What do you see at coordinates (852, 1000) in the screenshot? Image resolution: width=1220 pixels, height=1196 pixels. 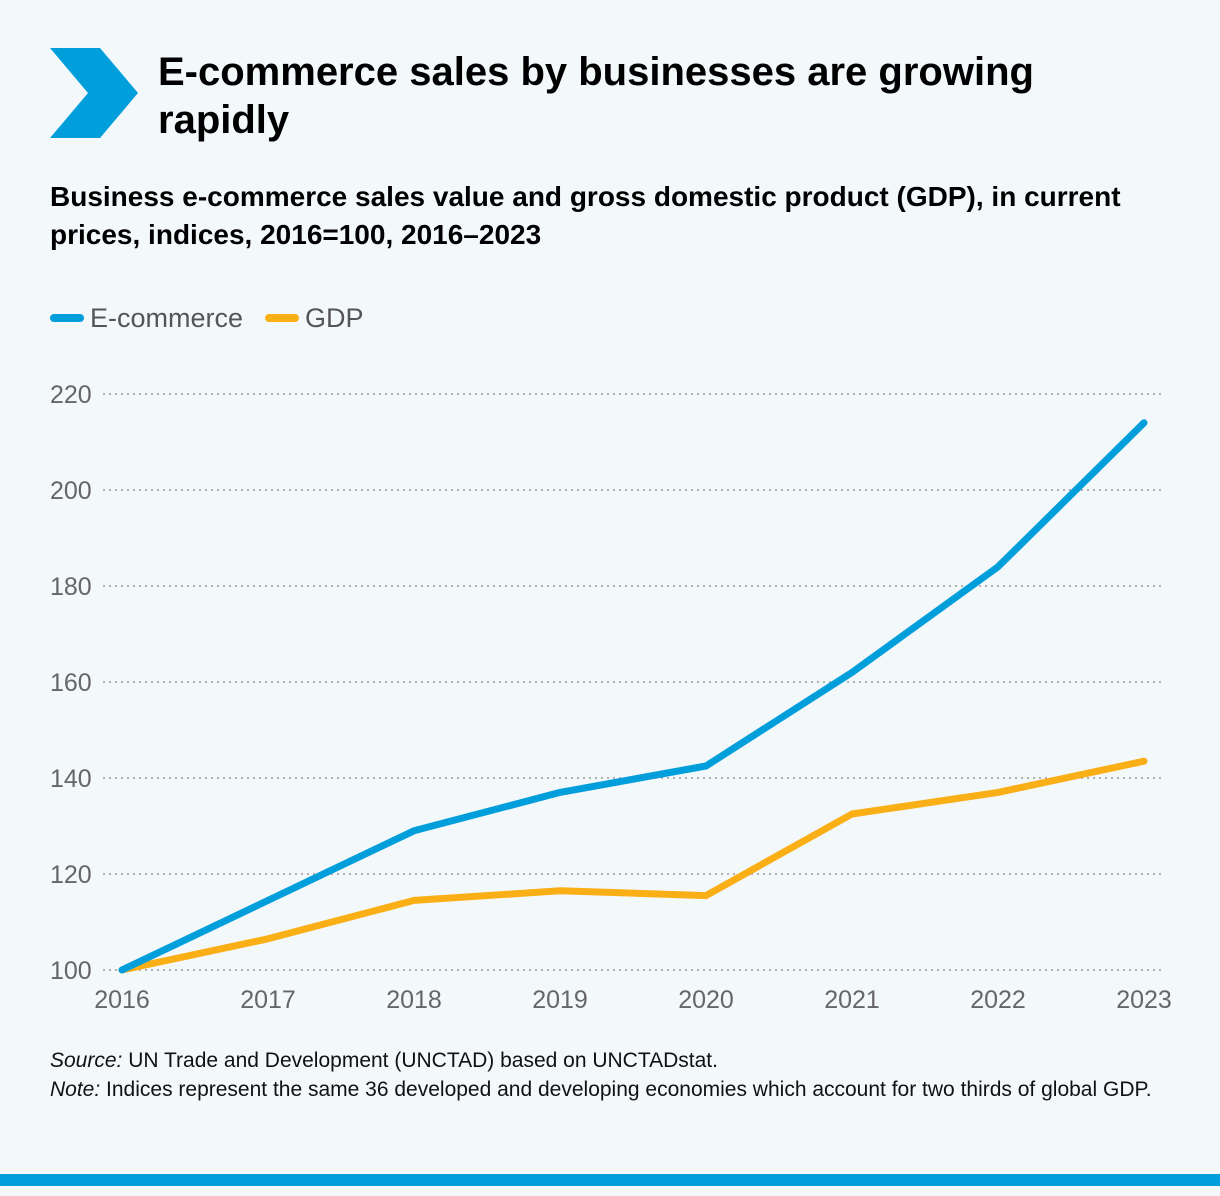 I see `x-tick-label-2021: 2021` at bounding box center [852, 1000].